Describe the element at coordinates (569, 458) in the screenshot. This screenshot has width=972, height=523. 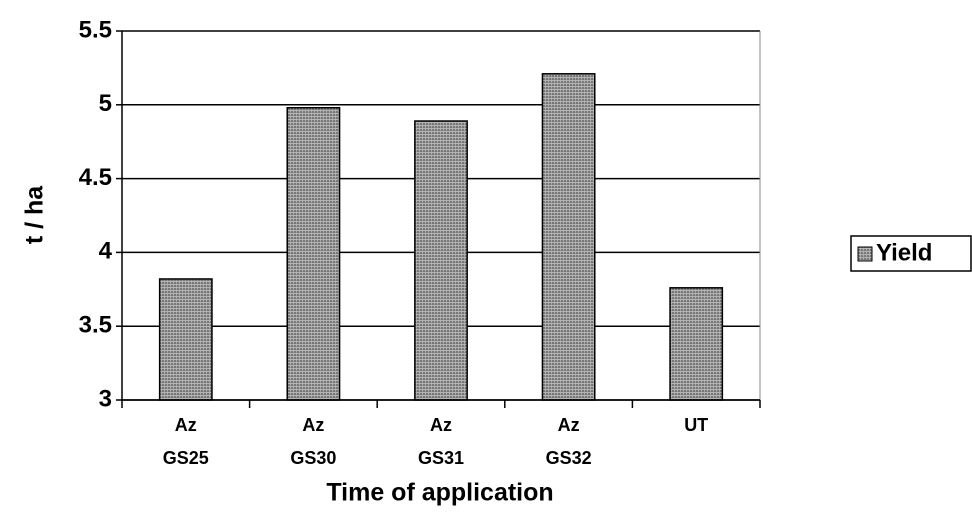
I see `x-tick-label: GS32` at that location.